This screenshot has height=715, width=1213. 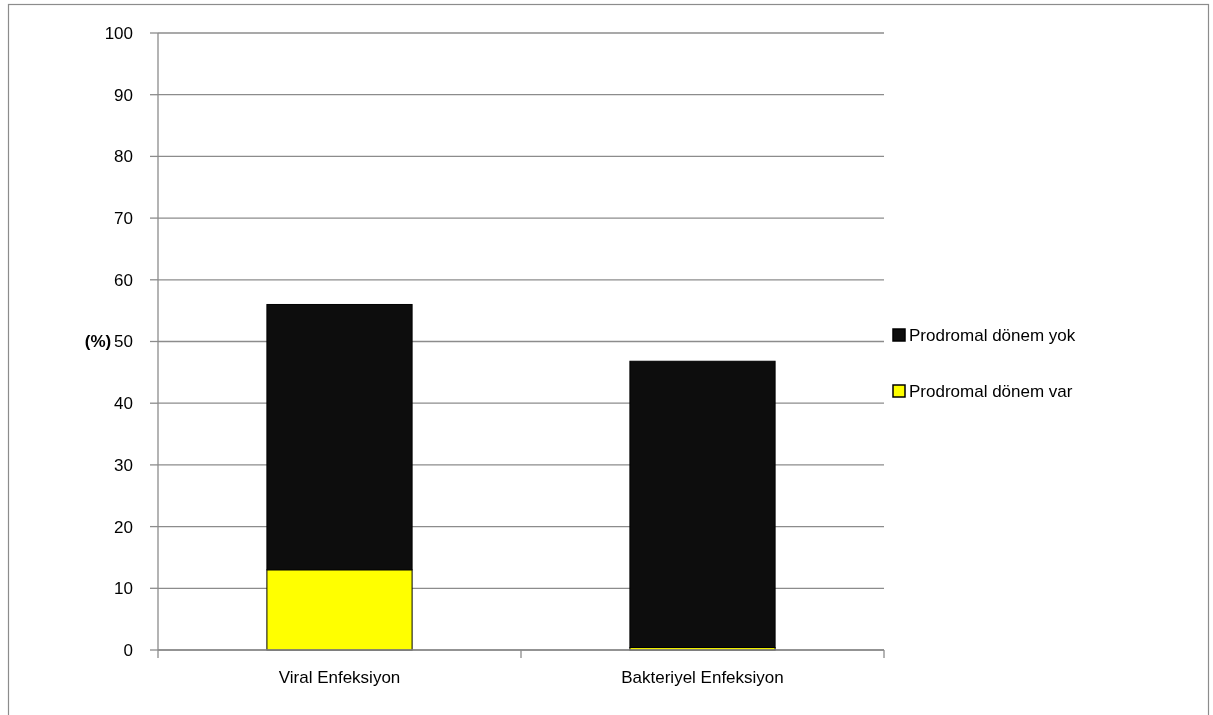 I want to click on y-tick-label: 90, so click(x=123, y=95).